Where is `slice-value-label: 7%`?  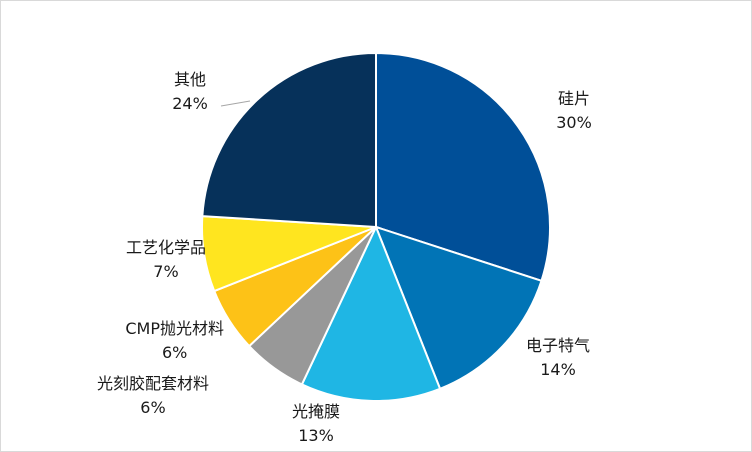
slice-value-label: 7% is located at coordinates (165, 271).